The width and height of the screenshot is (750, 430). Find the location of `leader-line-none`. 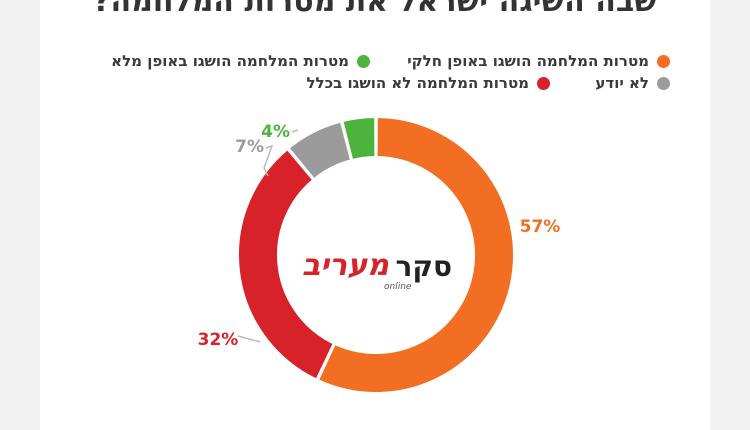

leader-line-none is located at coordinates (249, 339).